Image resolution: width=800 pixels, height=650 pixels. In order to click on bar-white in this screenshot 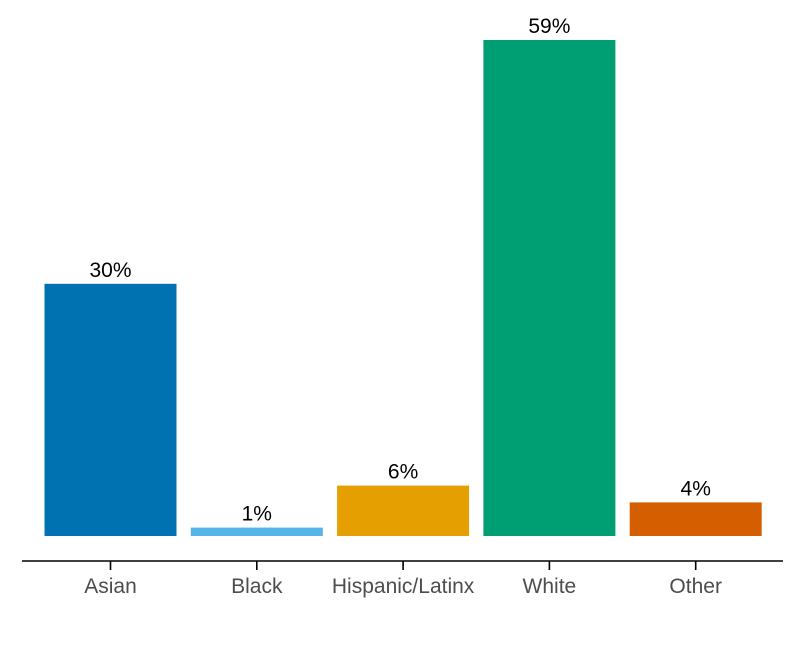, I will do `click(549, 288)`.